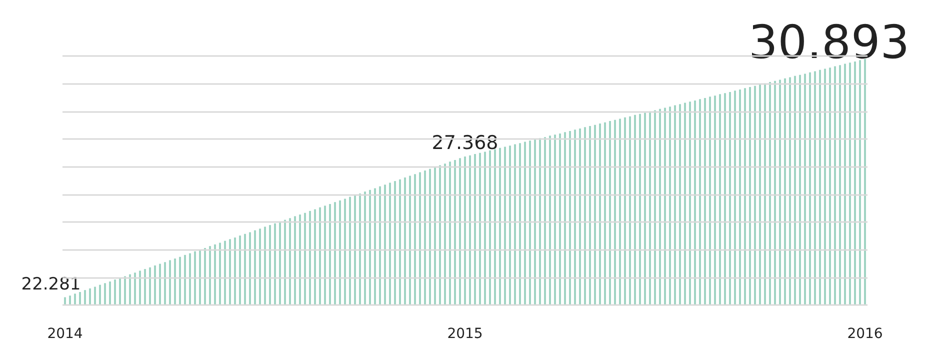 This screenshot has height=346, width=944. What do you see at coordinates (829, 41) in the screenshot?
I see `data-label: 30.893` at bounding box center [829, 41].